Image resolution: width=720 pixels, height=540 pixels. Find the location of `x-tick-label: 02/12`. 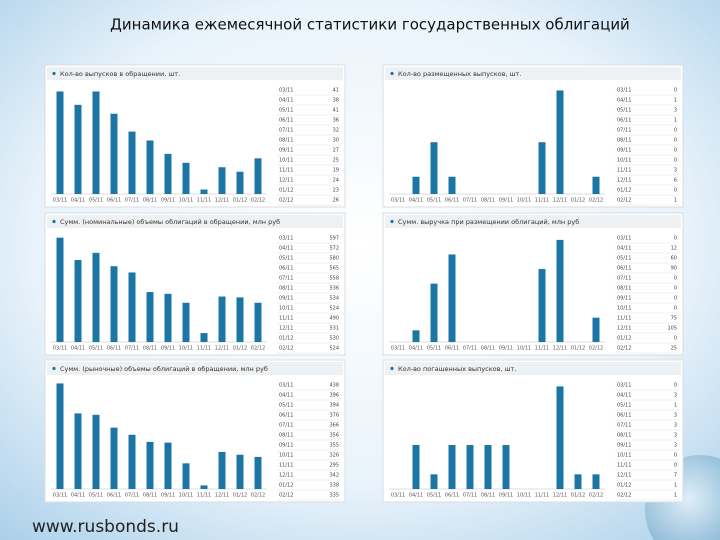

x-tick-label: 02/12 is located at coordinates (258, 201).